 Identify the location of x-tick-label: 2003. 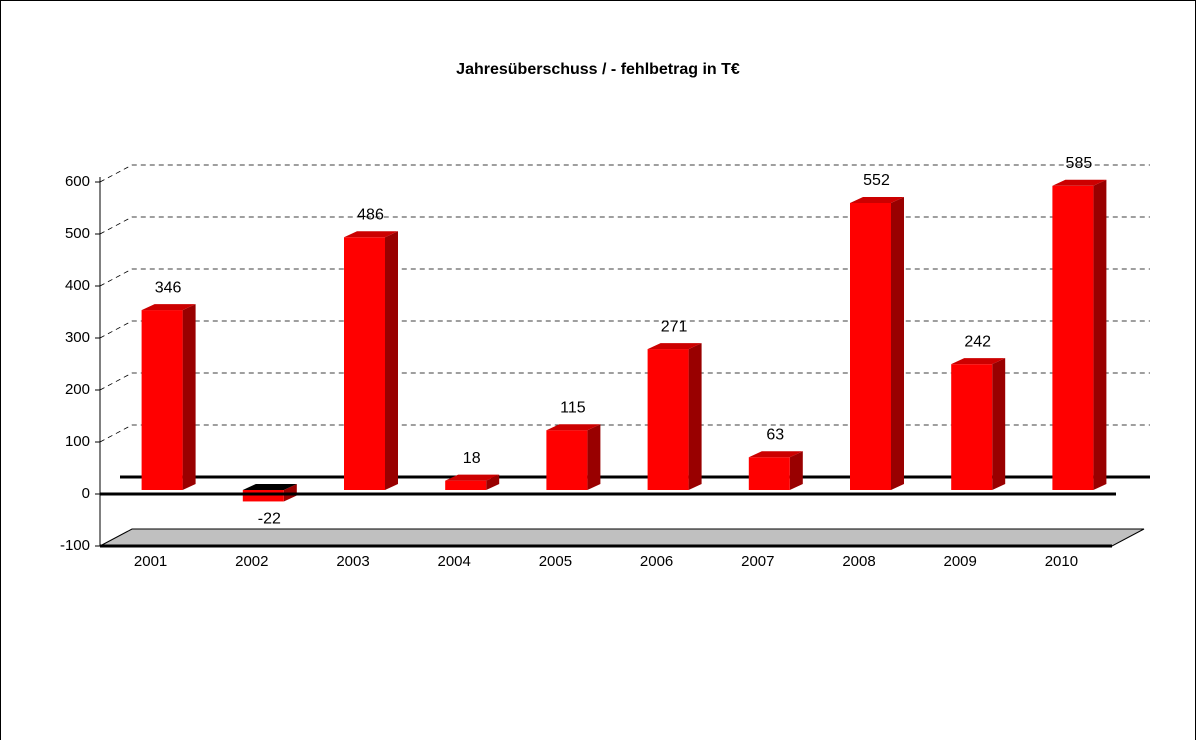
(352, 561).